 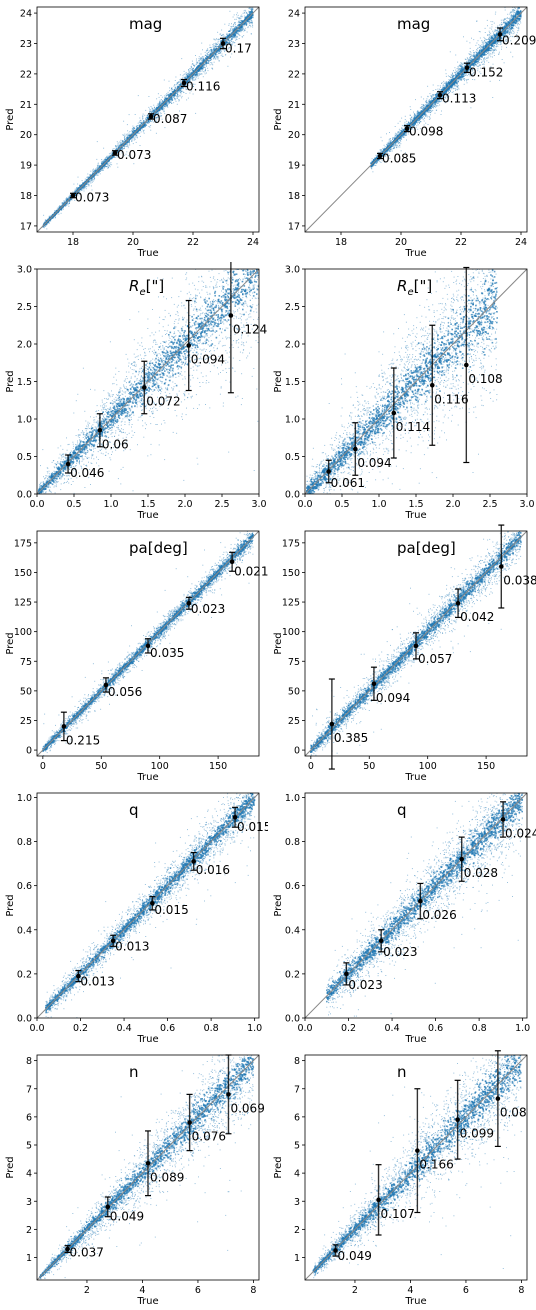 What do you see at coordinates (36, 504) in the screenshot?
I see `x-tick-label: 0.0` at bounding box center [36, 504].